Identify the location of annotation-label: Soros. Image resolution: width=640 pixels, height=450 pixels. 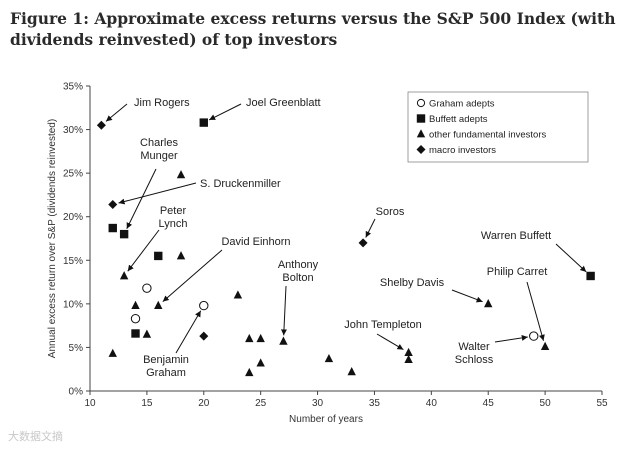
(390, 212).